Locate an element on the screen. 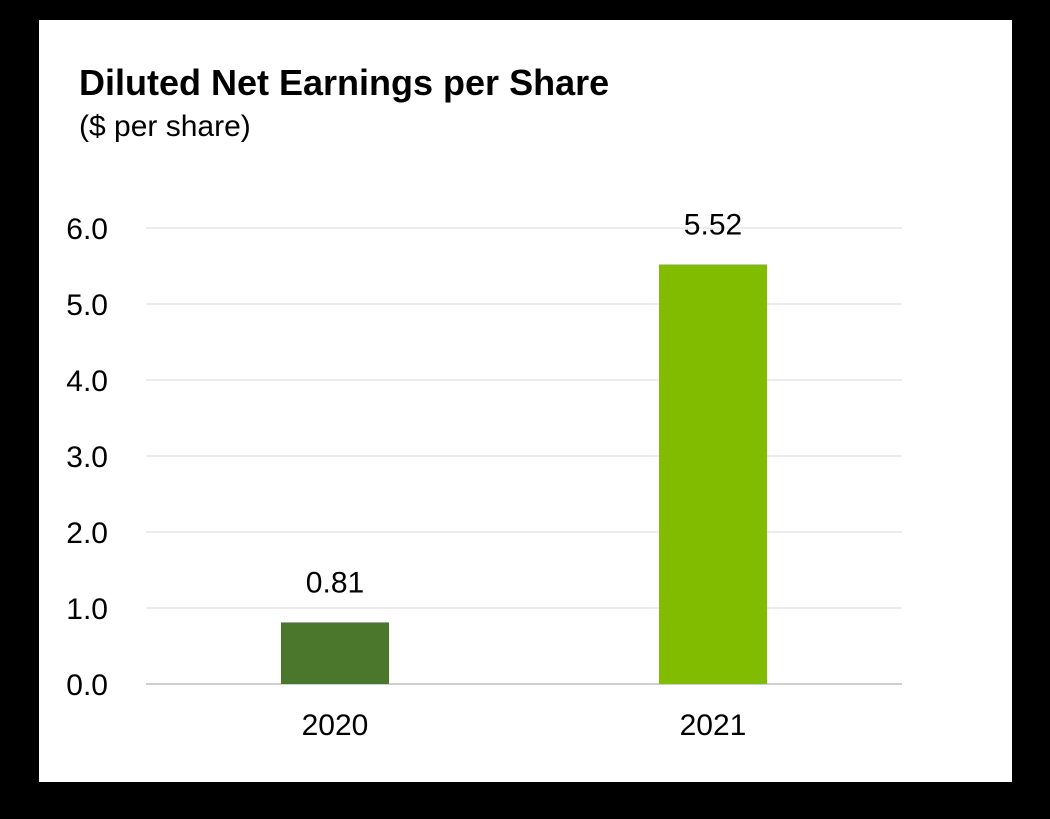  chart-title: Diluted Net Earnings per Share is located at coordinates (344, 82).